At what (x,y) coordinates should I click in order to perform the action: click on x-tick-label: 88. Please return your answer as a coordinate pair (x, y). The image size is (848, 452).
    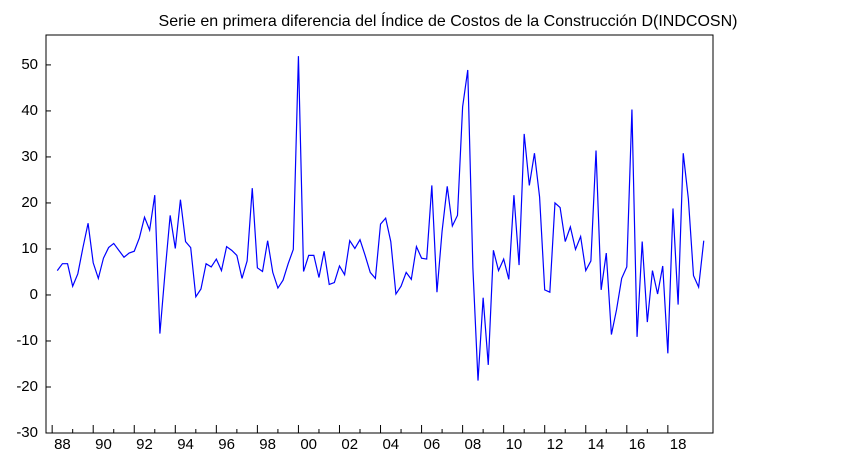
    Looking at the image, I should click on (62, 444).